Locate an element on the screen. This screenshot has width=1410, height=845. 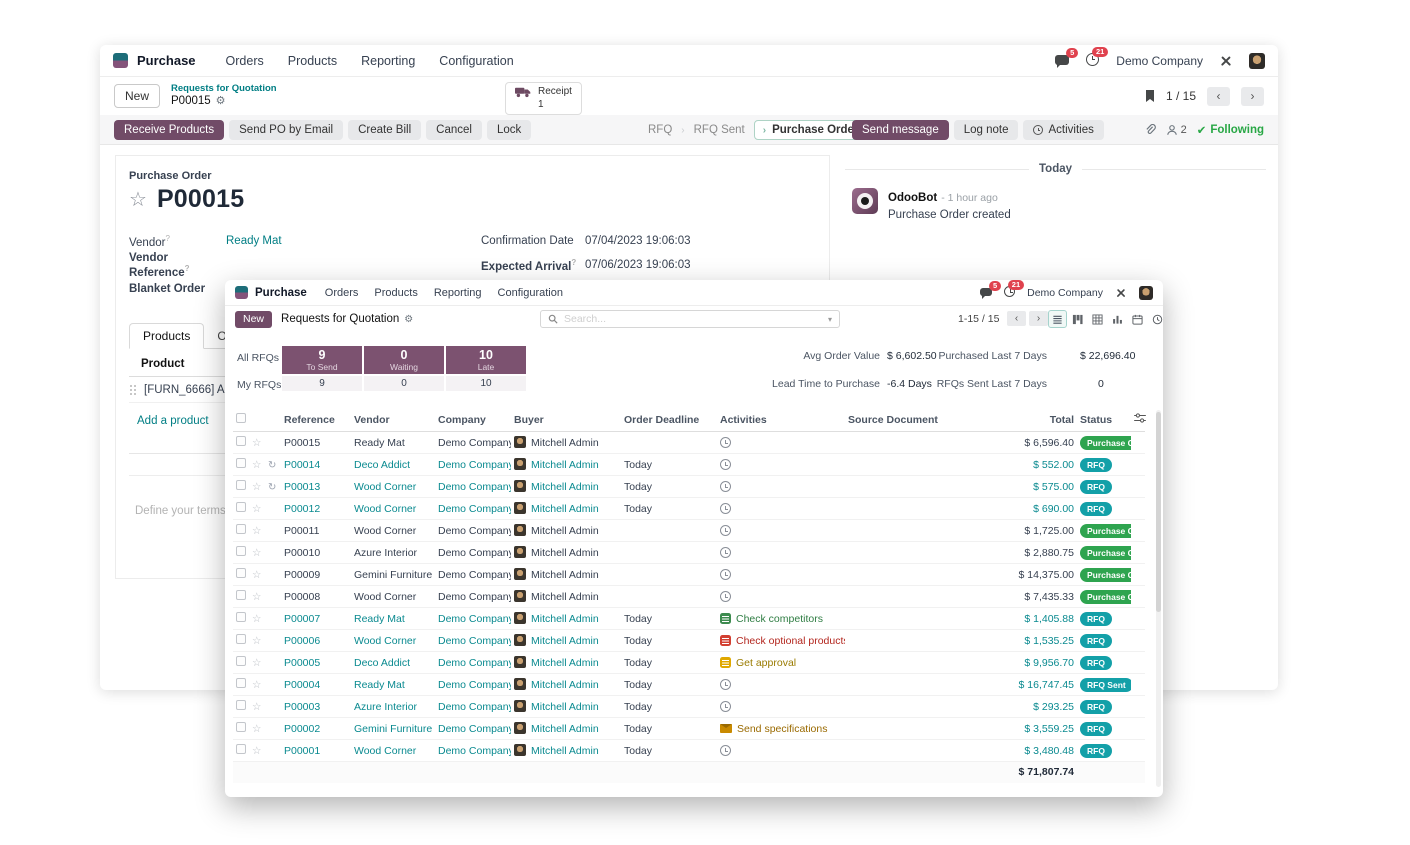
cell-reference: P00007 is located at coordinates (316, 618).